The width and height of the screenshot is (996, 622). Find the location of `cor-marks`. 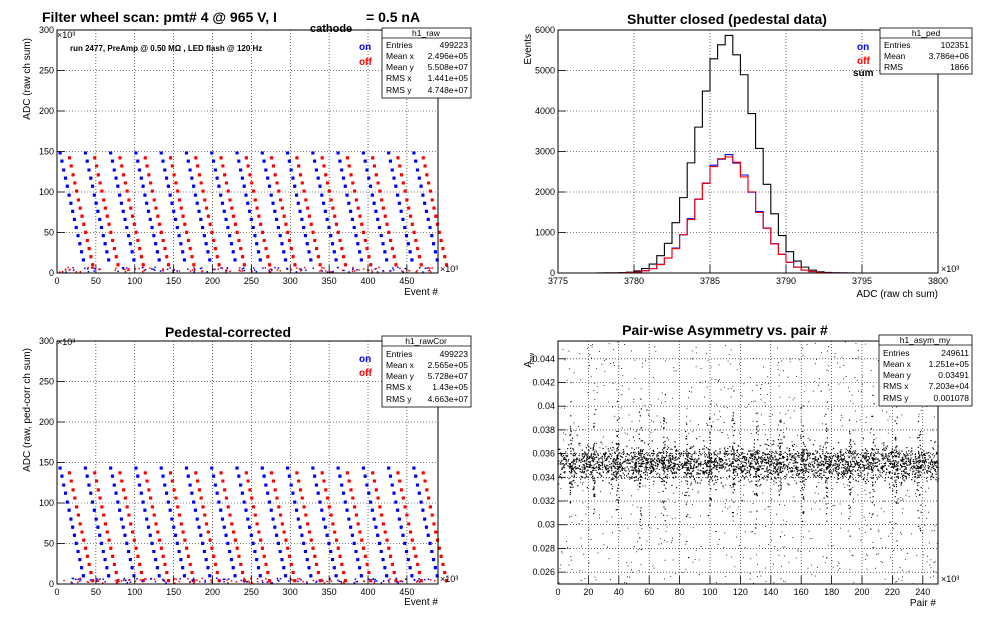

cor-marks is located at coordinates (253, 525).